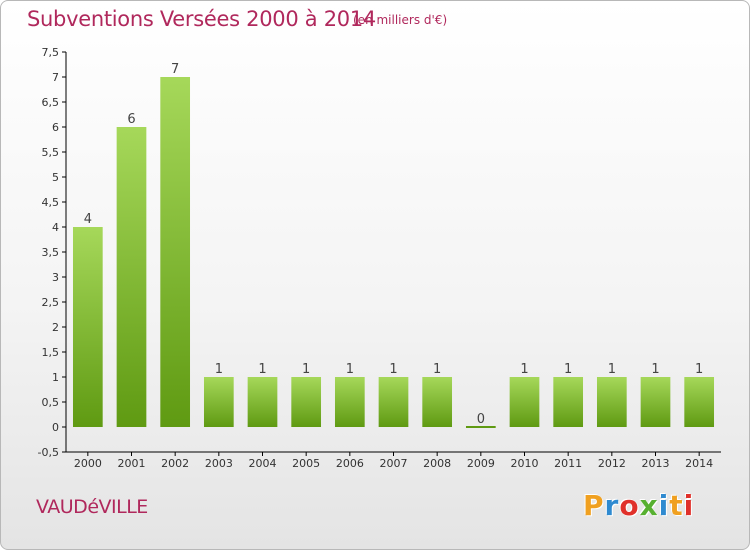 The width and height of the screenshot is (750, 550). What do you see at coordinates (699, 463) in the screenshot?
I see `x-tick-label: 2014` at bounding box center [699, 463].